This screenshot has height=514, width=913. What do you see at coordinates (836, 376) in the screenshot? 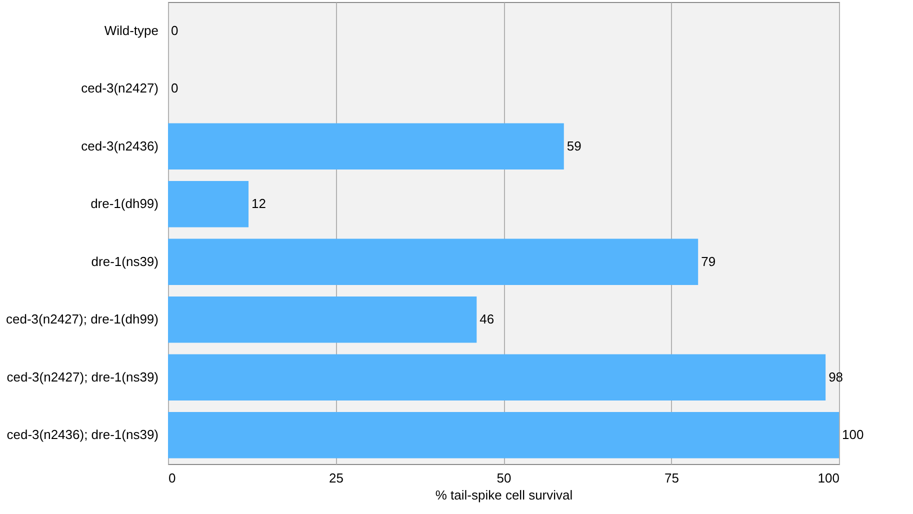
I see `data-label: 98` at bounding box center [836, 376].